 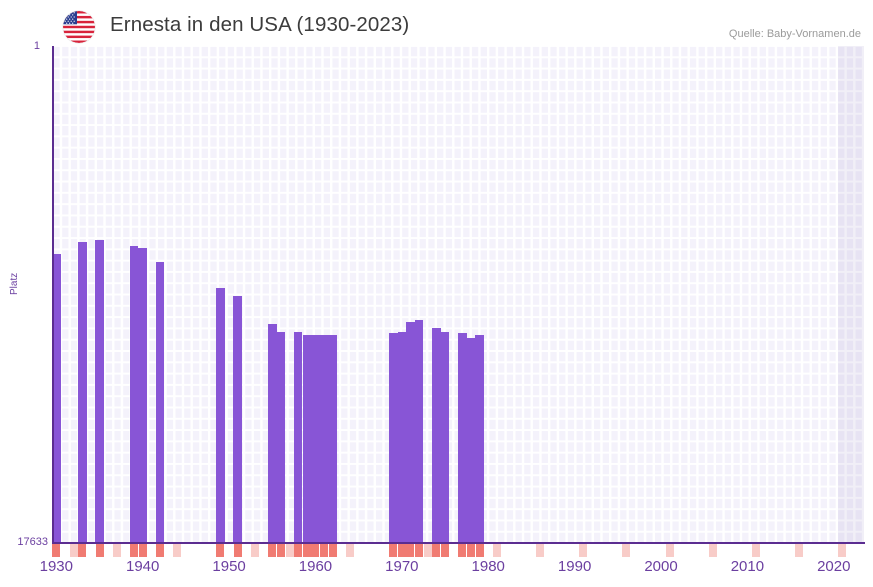 What do you see at coordinates (661, 566) in the screenshot?
I see `x-axis-tick-label: 2000` at bounding box center [661, 566].